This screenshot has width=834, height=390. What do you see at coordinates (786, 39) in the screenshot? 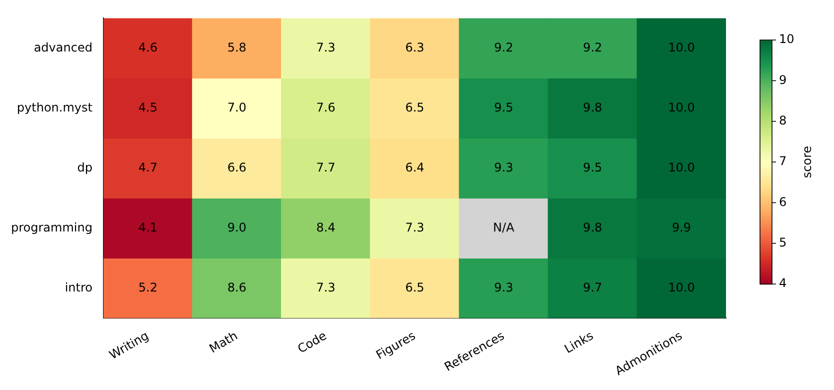
I see `color-bar-label: 10` at bounding box center [786, 39].